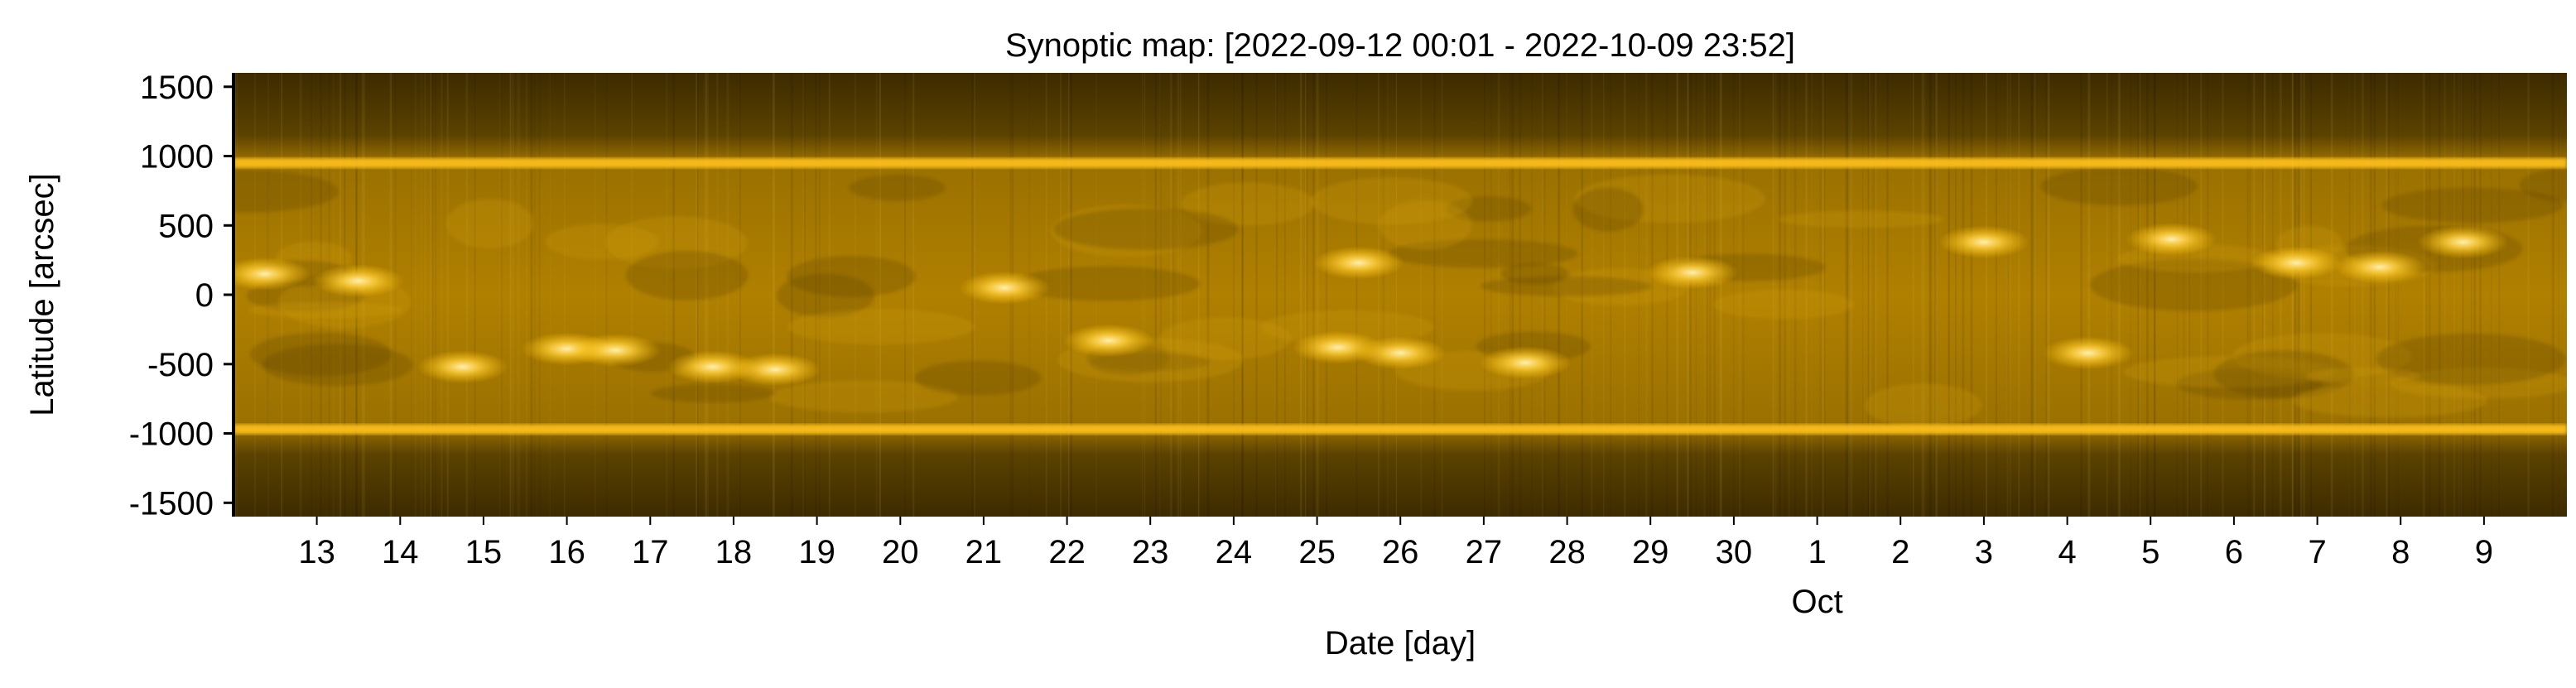 This screenshot has height=688, width=2576. What do you see at coordinates (171, 434) in the screenshot?
I see `y-tick-label: -1000` at bounding box center [171, 434].